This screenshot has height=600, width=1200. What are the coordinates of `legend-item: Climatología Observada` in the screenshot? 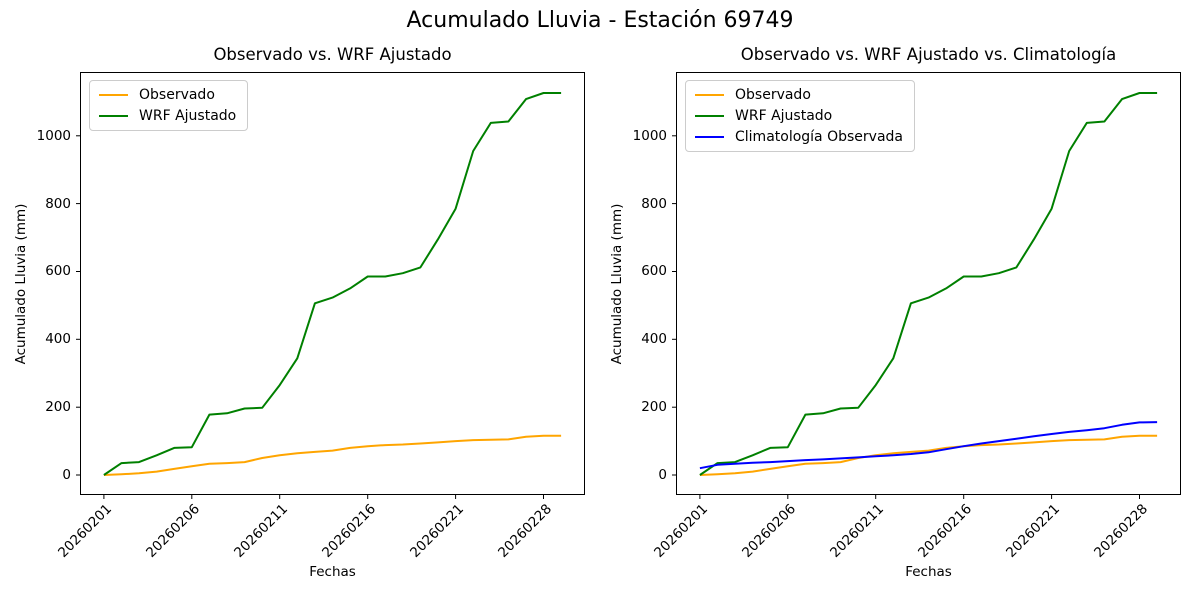 It's located at (799, 137).